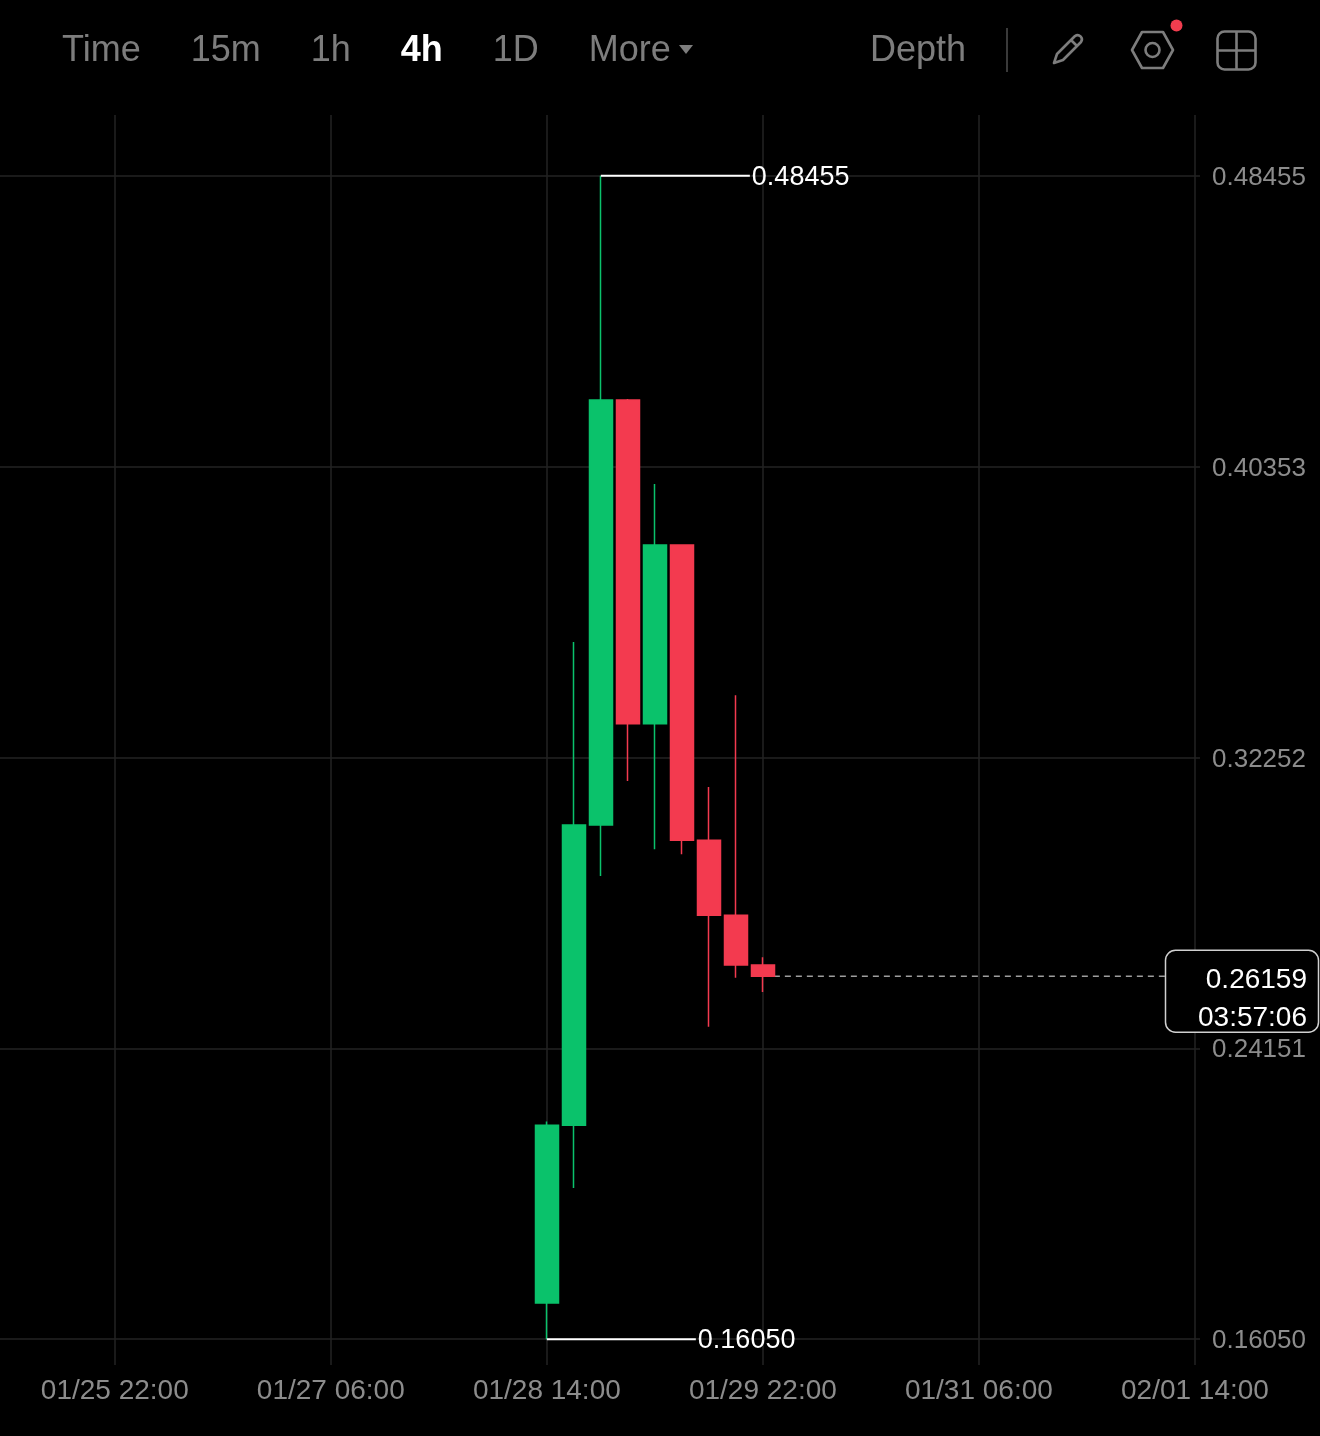 The height and width of the screenshot is (1436, 1320). What do you see at coordinates (918, 48) in the screenshot?
I see `text: Depth` at bounding box center [918, 48].